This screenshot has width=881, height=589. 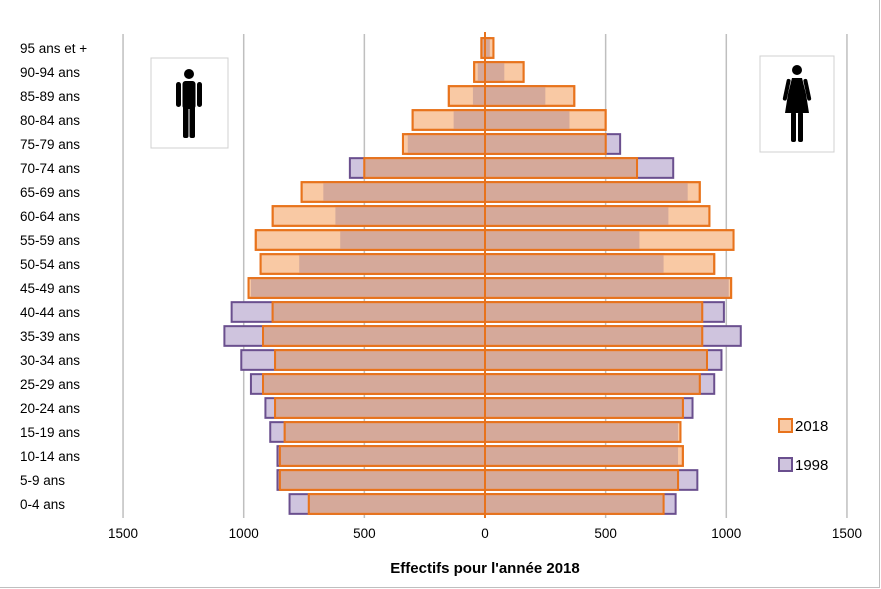 I want to click on category-label: 50-54 ans, so click(x=50, y=264).